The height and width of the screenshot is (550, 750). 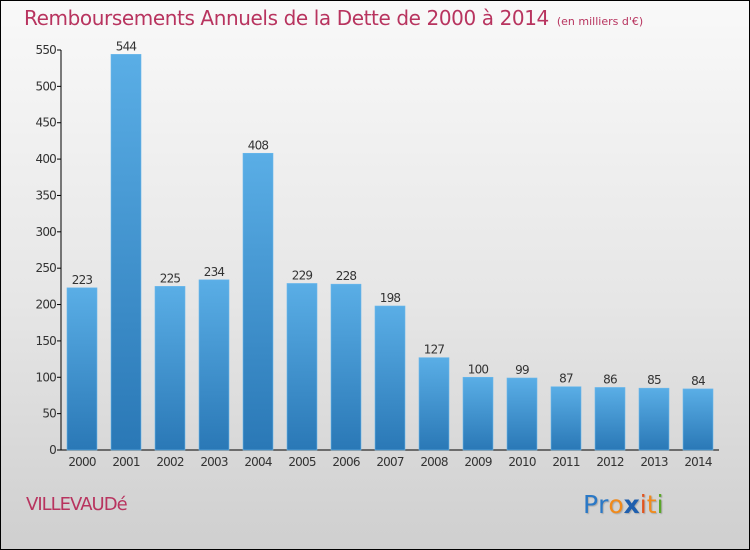 What do you see at coordinates (302, 275) in the screenshot?
I see `data-label-2005: 229` at bounding box center [302, 275].